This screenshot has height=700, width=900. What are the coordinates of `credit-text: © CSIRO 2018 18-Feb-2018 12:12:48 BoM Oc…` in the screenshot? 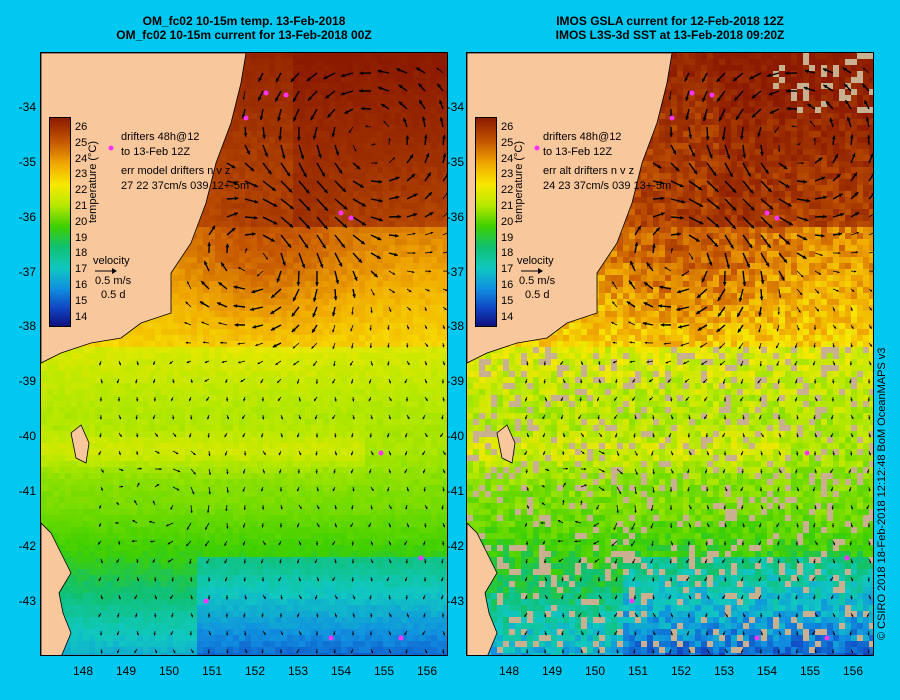 It's located at (882, 493).